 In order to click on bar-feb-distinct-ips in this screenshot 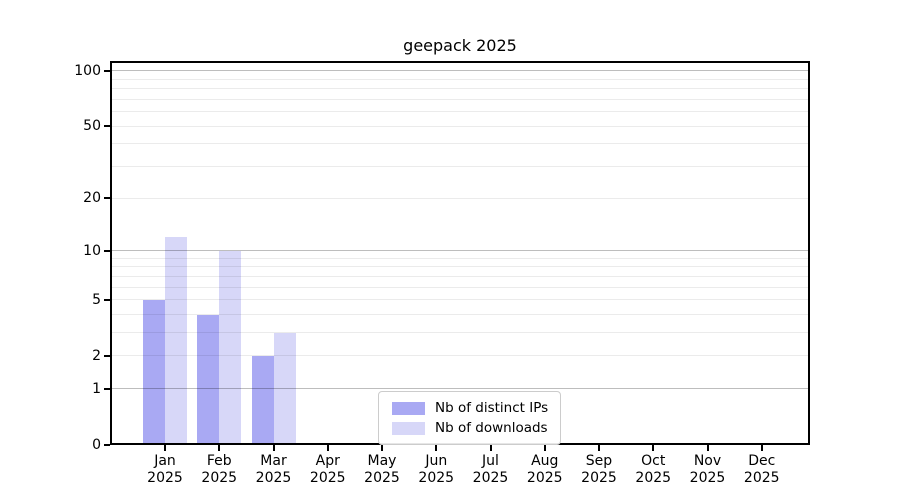, I will do `click(208, 379)`.